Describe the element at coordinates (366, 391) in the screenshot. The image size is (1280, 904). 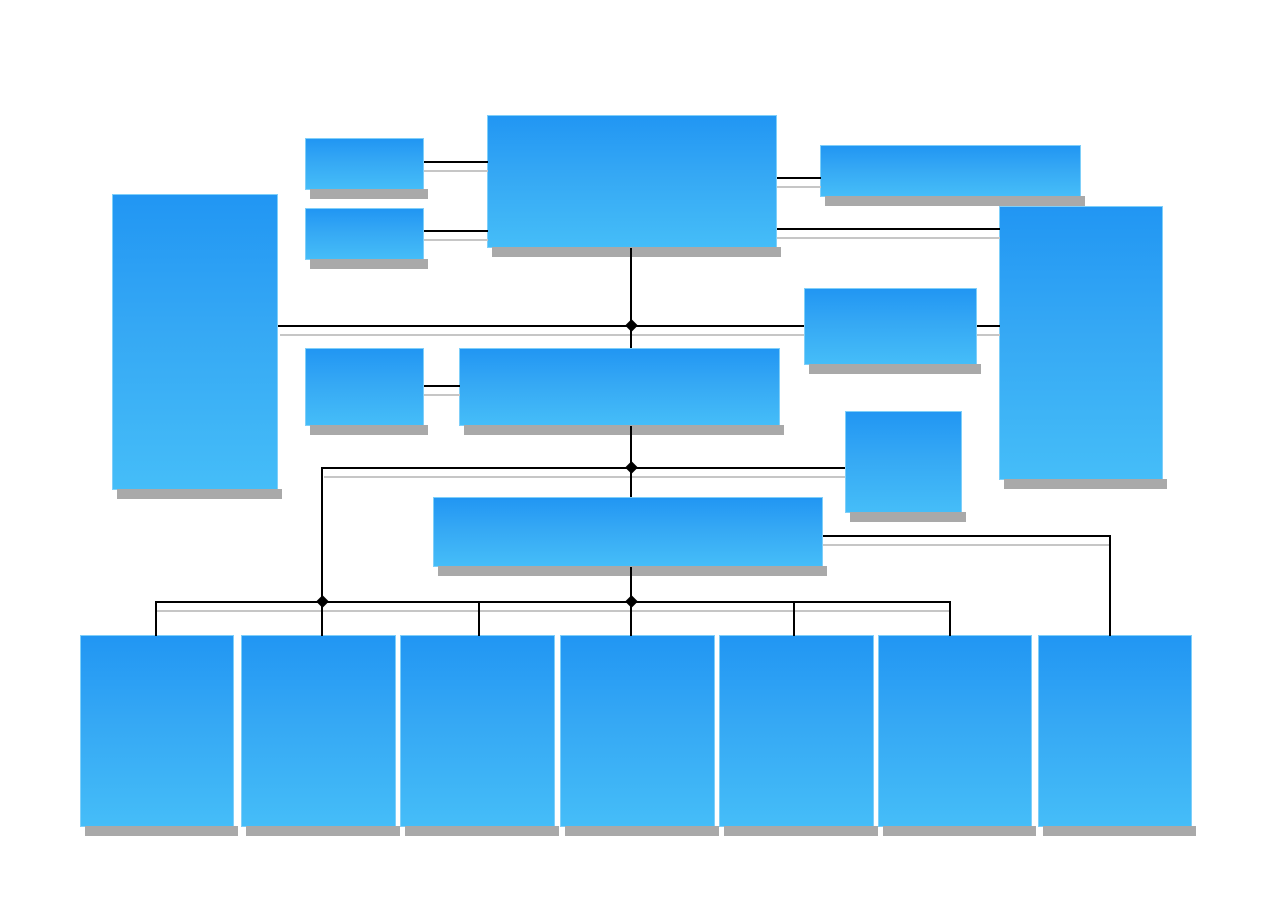
I see `node-mid-left-small` at that location.